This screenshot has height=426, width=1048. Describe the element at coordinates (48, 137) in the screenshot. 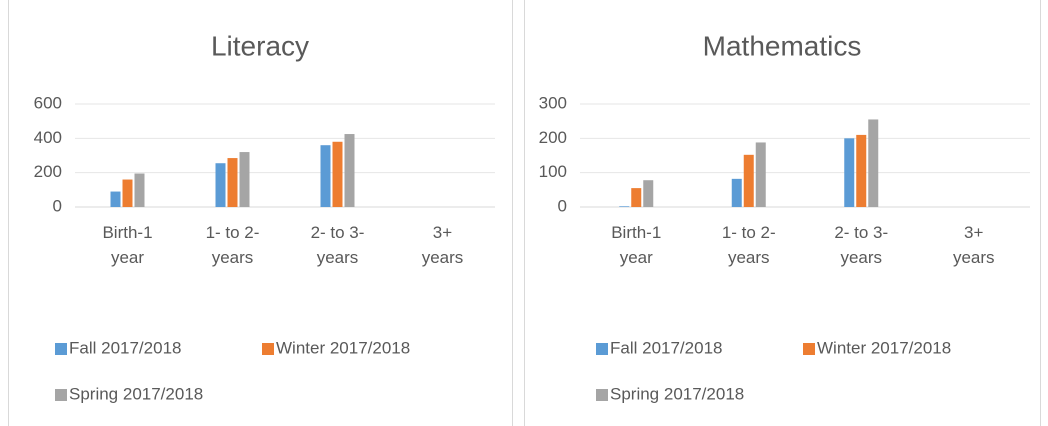

I see `y-tick-label: 400` at that location.